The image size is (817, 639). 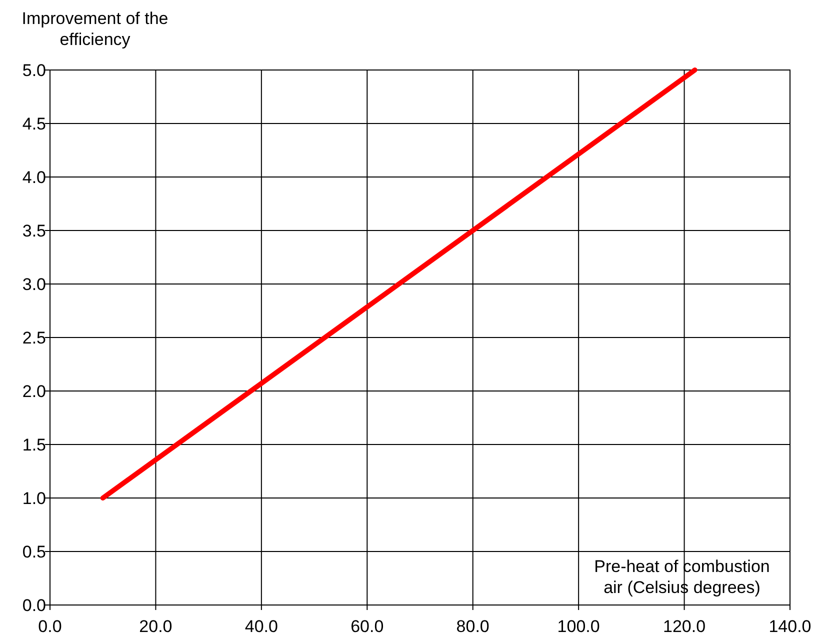 What do you see at coordinates (34, 498) in the screenshot?
I see `y-tick-label: 1.0` at bounding box center [34, 498].